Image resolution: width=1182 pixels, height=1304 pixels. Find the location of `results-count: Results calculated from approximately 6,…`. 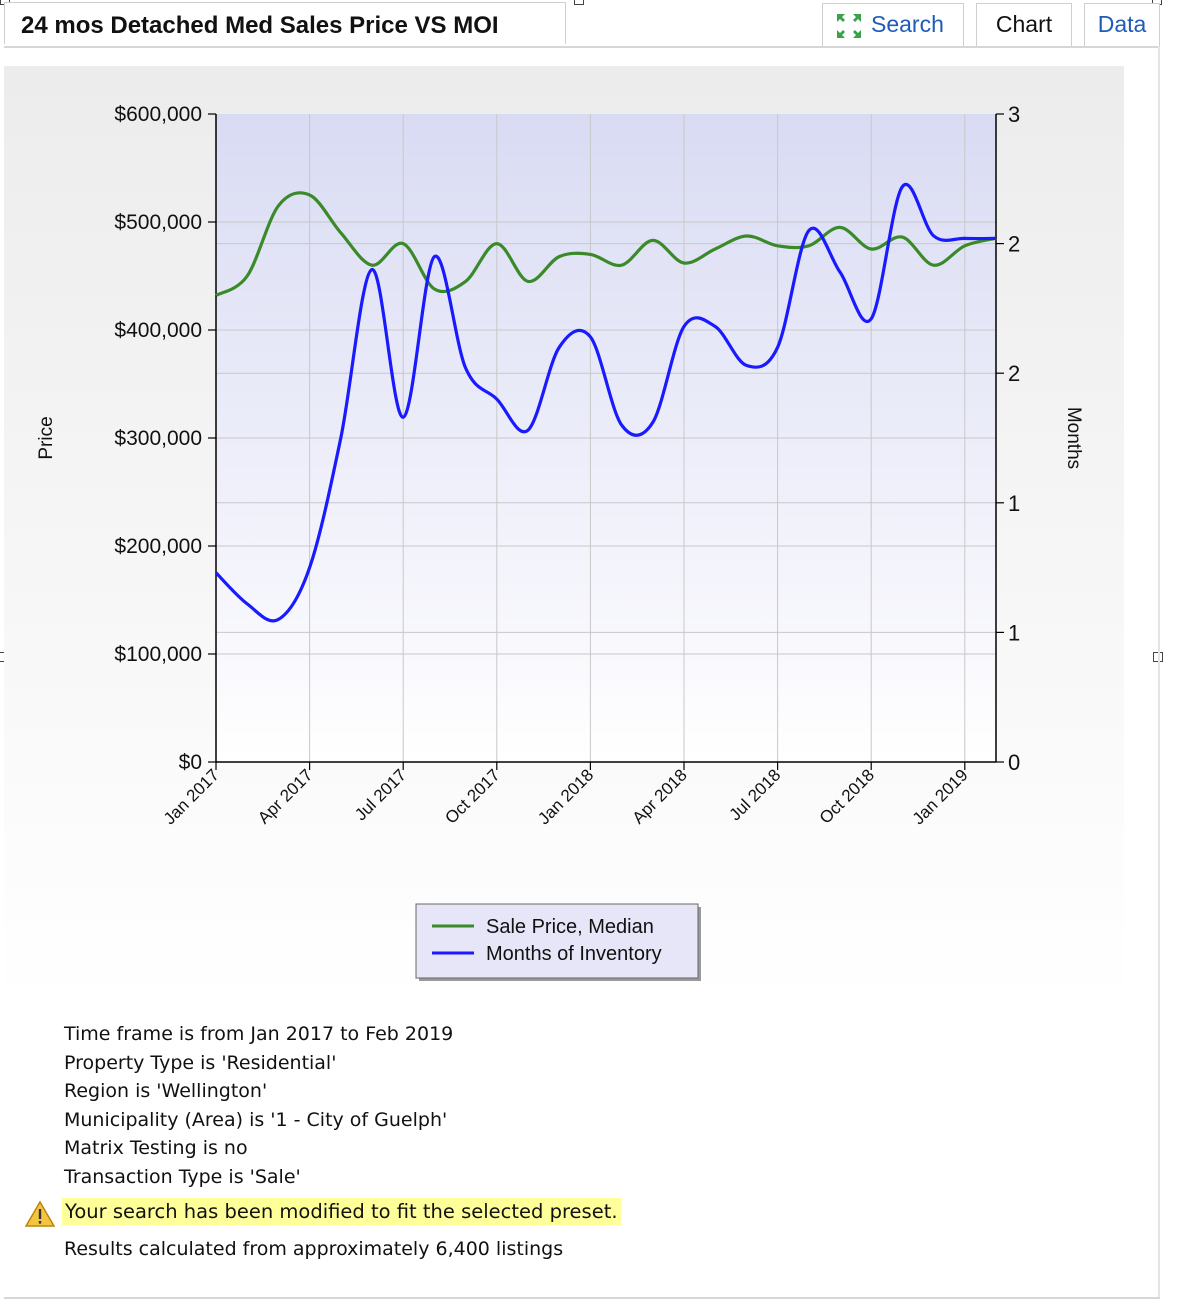

results-count: Results calculated from approximately 6,… is located at coordinates (314, 1249).